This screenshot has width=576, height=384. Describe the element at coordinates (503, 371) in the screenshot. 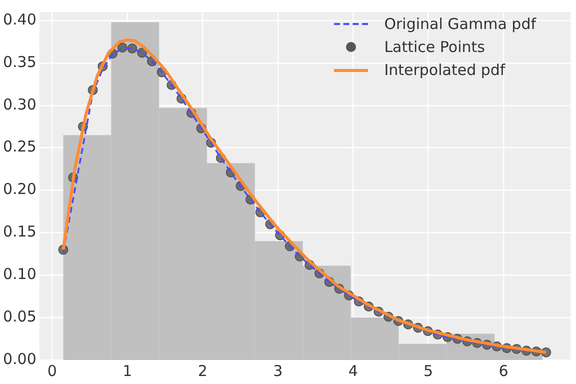

I see `x-tick-label: 6` at that location.